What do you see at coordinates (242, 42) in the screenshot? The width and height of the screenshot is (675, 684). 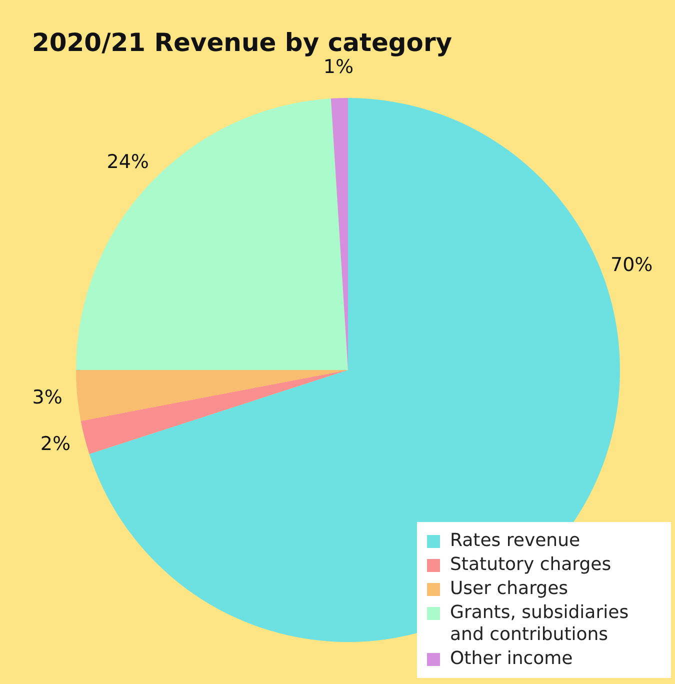 I see `chart-title: 2020/21 Revenue by category` at bounding box center [242, 42].